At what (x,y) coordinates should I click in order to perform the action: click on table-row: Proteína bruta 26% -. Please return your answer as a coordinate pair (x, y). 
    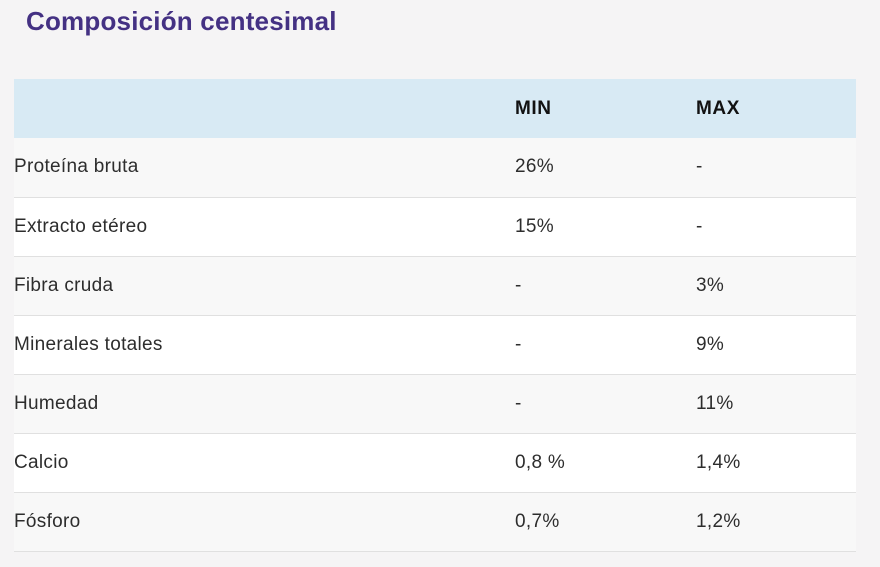
    Looking at the image, I should click on (435, 167).